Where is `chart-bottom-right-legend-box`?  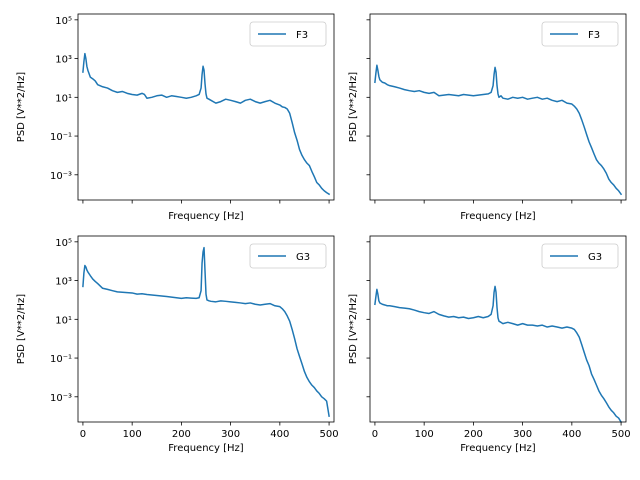 chart-bottom-right-legend-box is located at coordinates (580, 256).